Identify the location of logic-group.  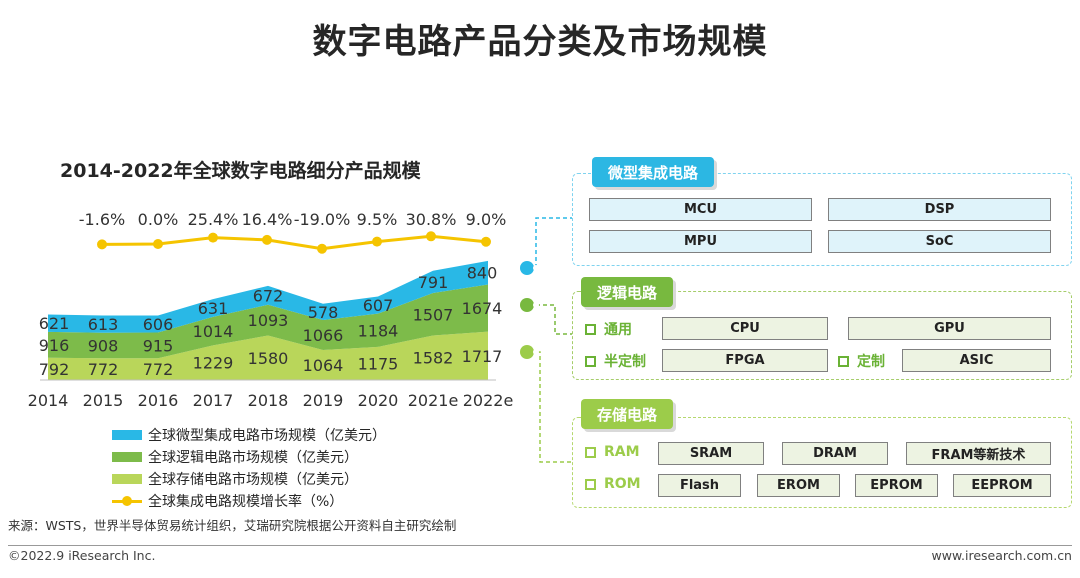
(822, 335).